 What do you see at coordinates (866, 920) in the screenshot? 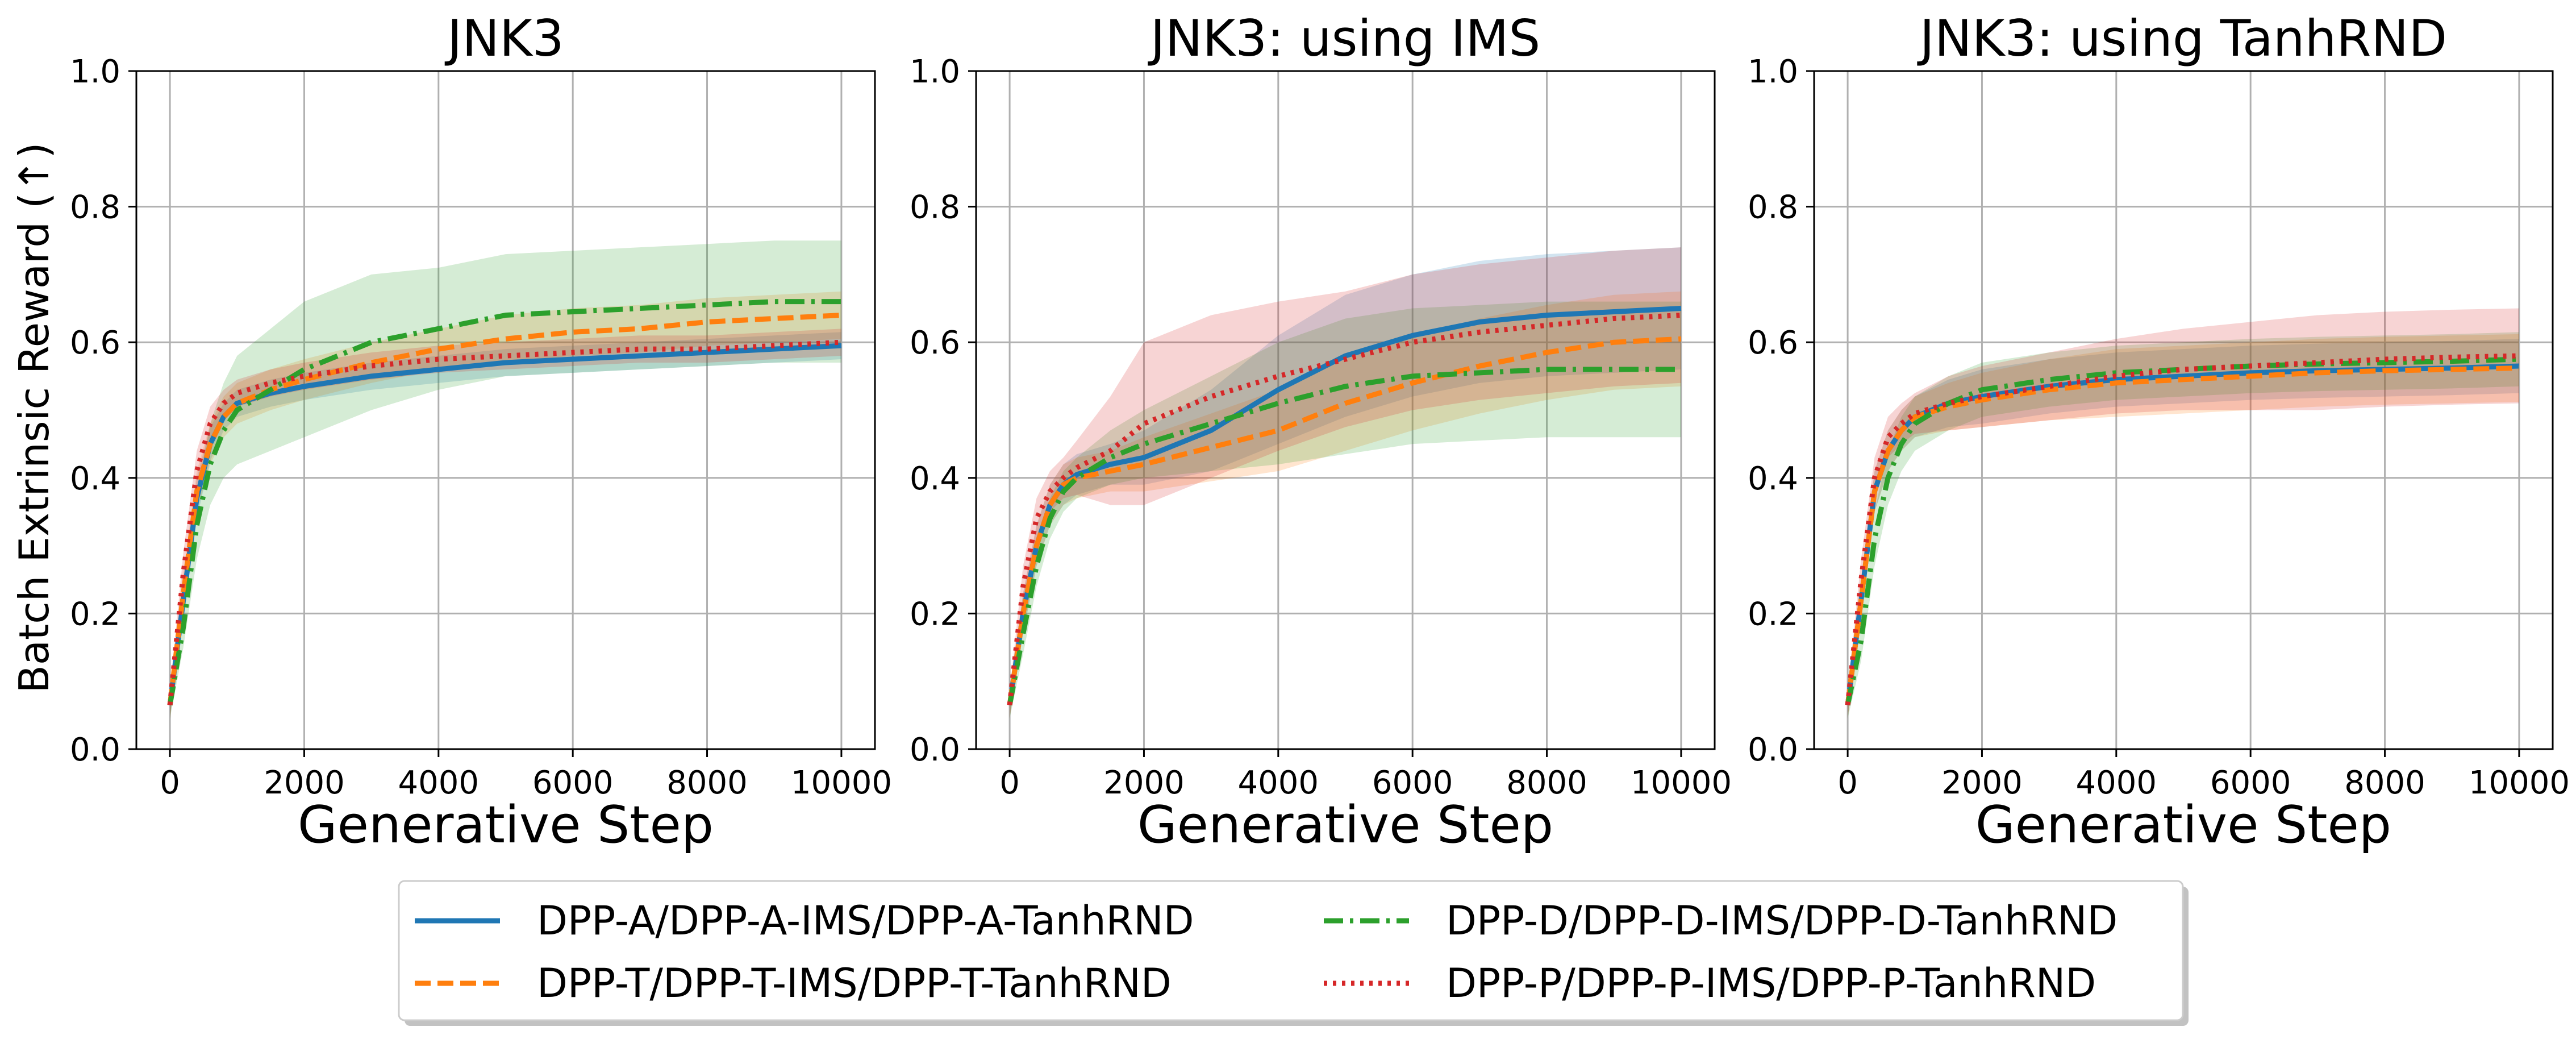
I see `legend-label-A: DPP-A/DPP-A-IMS/DPP-A-TanhRND` at bounding box center [866, 920].